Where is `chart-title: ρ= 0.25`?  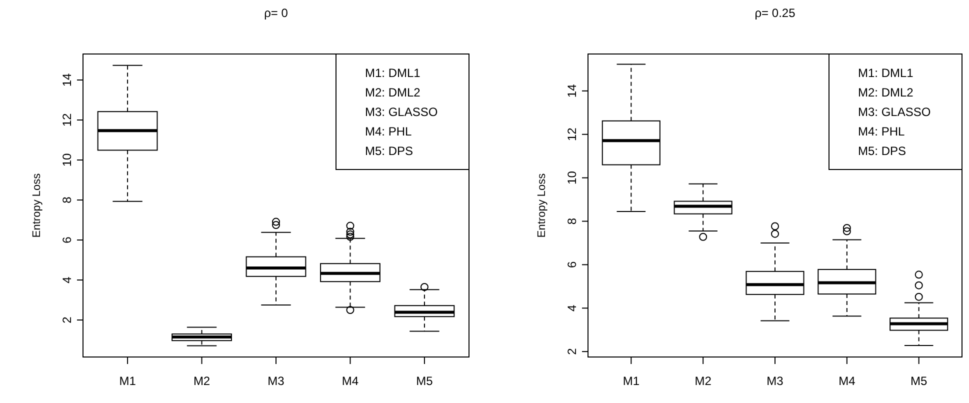
chart-title: ρ= 0.25 is located at coordinates (775, 13).